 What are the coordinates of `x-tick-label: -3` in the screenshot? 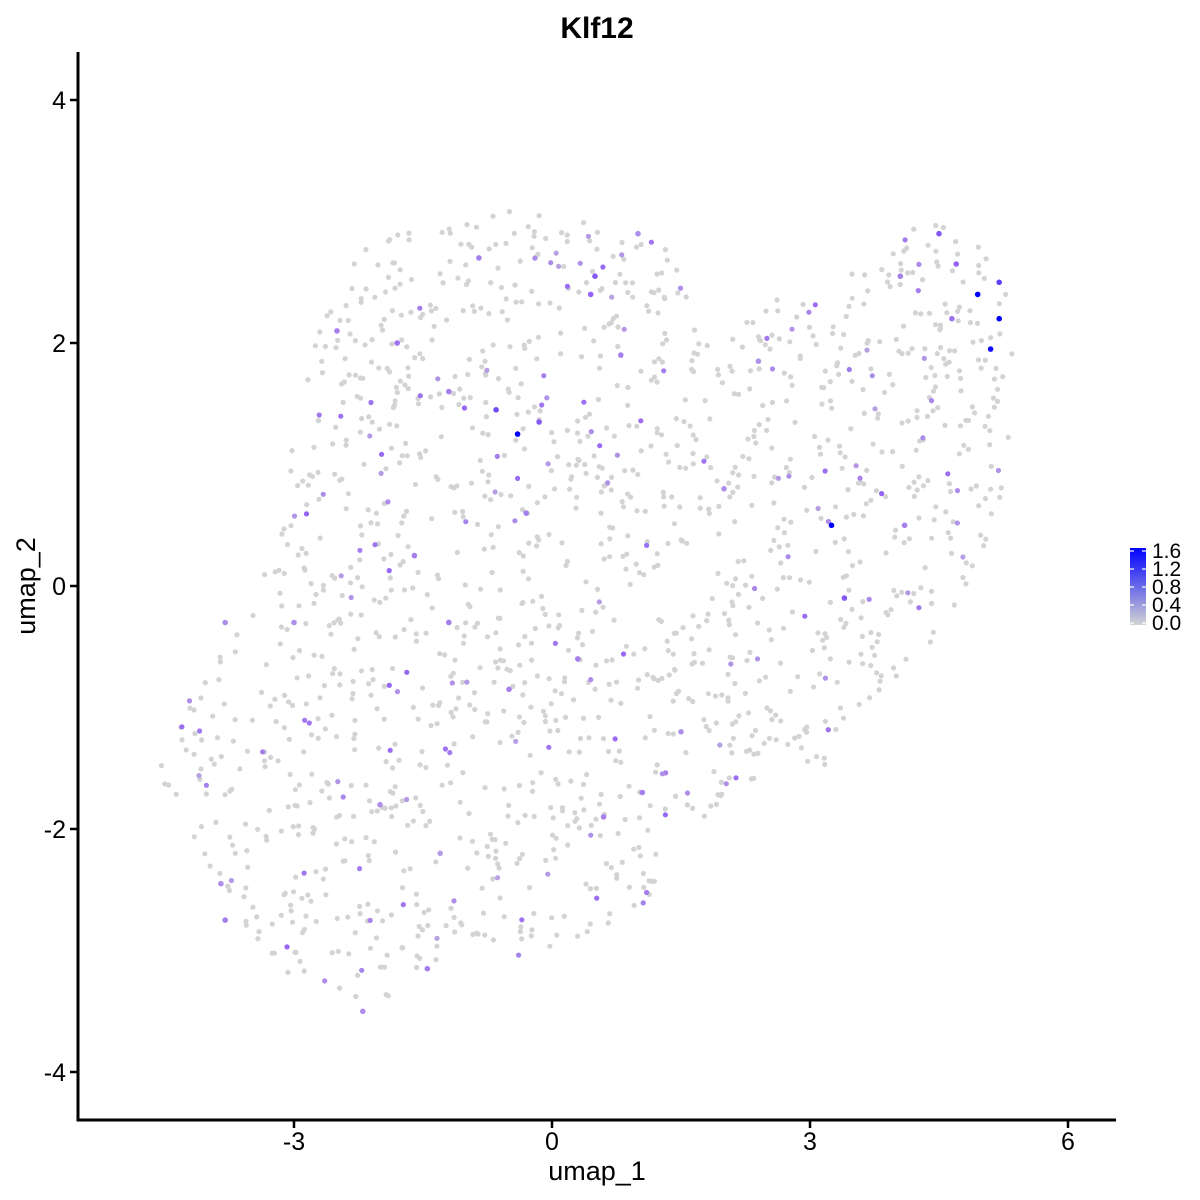 It's located at (294, 1142).